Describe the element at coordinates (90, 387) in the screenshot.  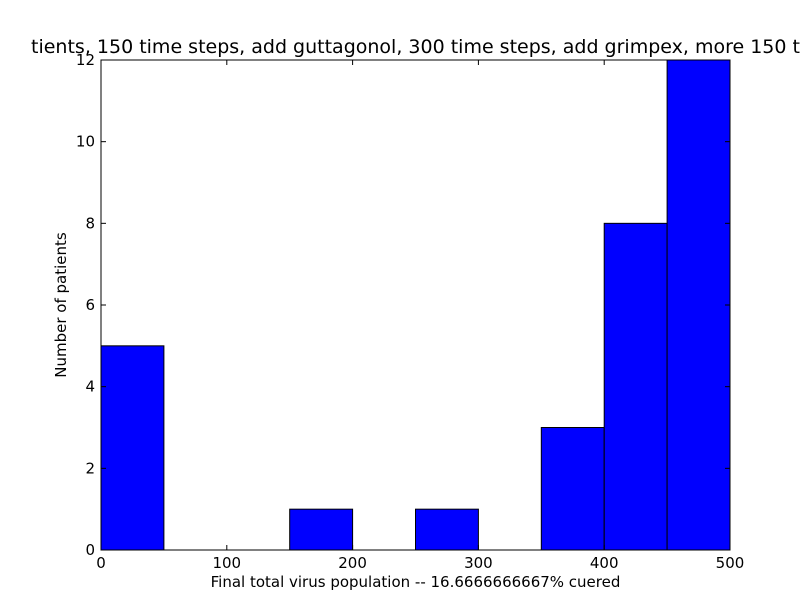
I see `y-tick-label-2: 4` at that location.